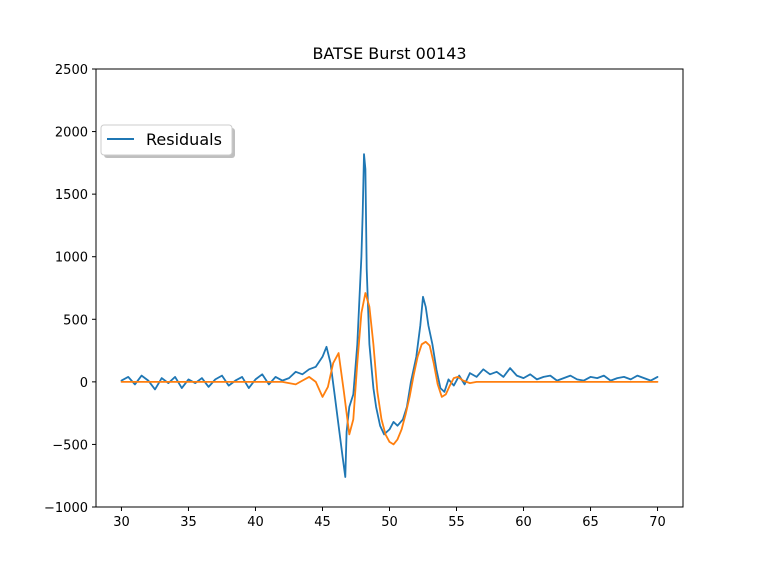 The width and height of the screenshot is (759, 569). I want to click on y-tick-label-500: 500, so click(75, 320).